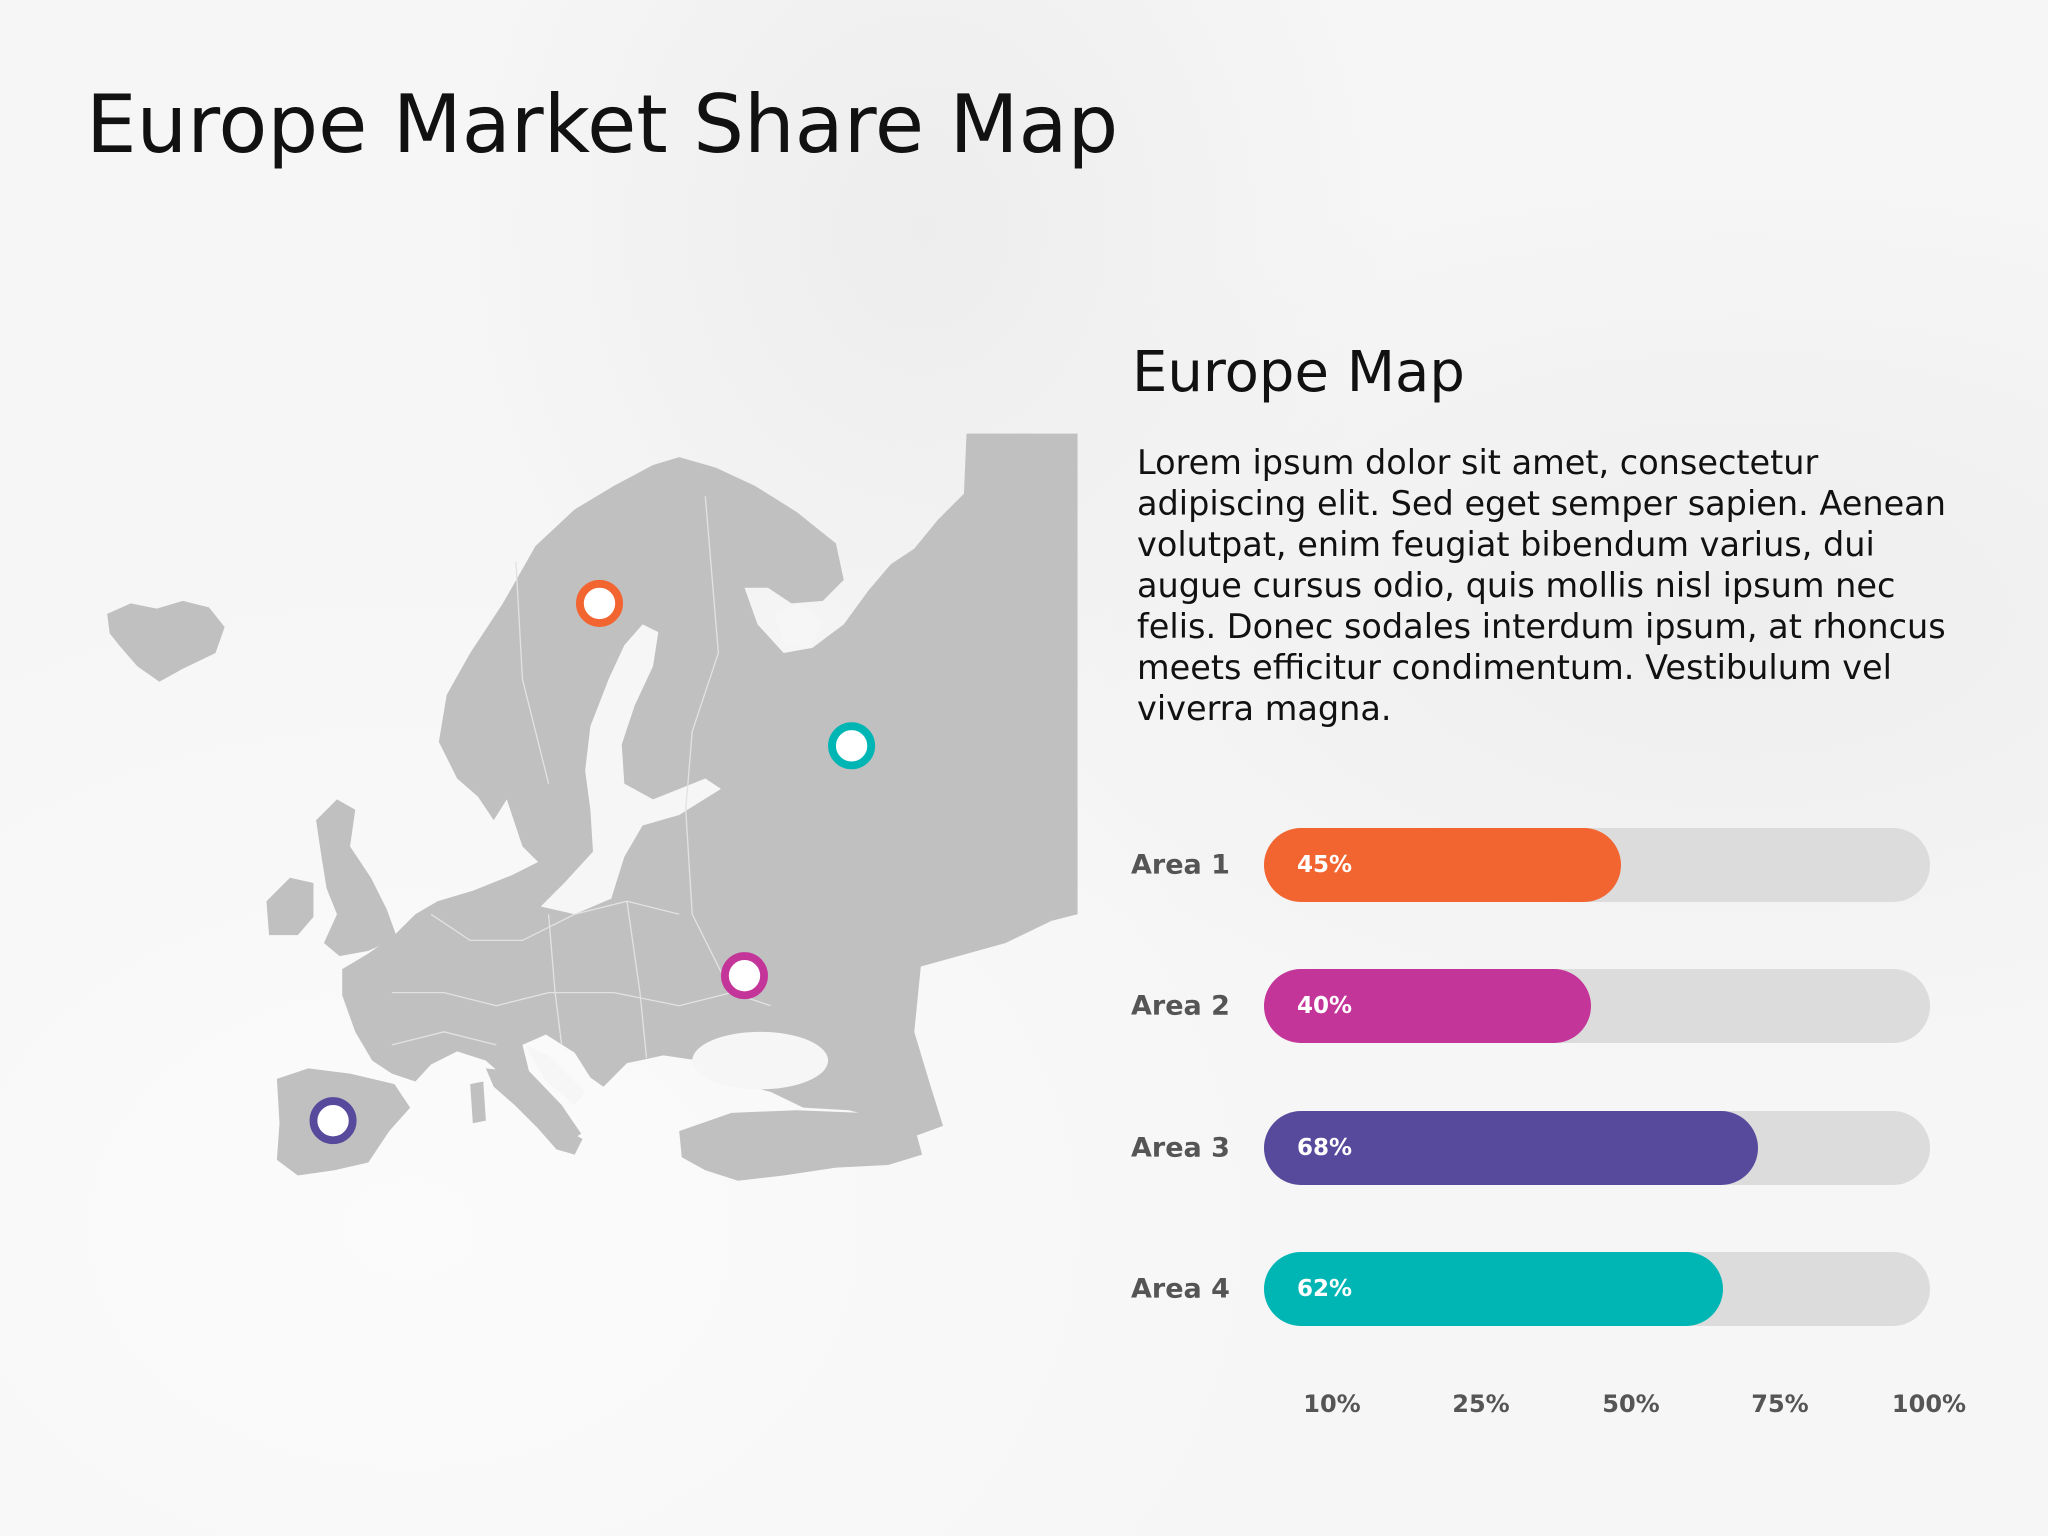 Image resolution: width=2048 pixels, height=1536 pixels. What do you see at coordinates (1481, 1404) in the screenshot?
I see `x-tick-label: 25%` at bounding box center [1481, 1404].